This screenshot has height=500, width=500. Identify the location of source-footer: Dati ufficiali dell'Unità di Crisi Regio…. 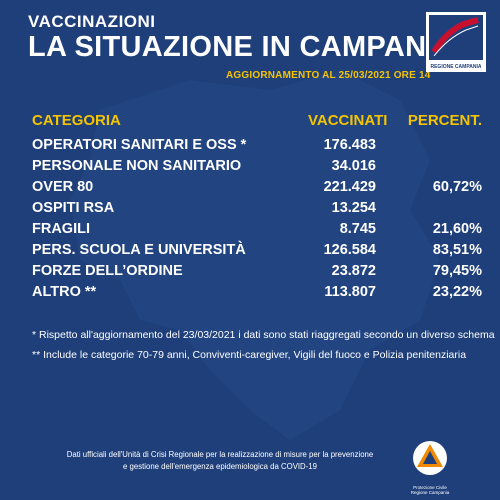
(220, 461).